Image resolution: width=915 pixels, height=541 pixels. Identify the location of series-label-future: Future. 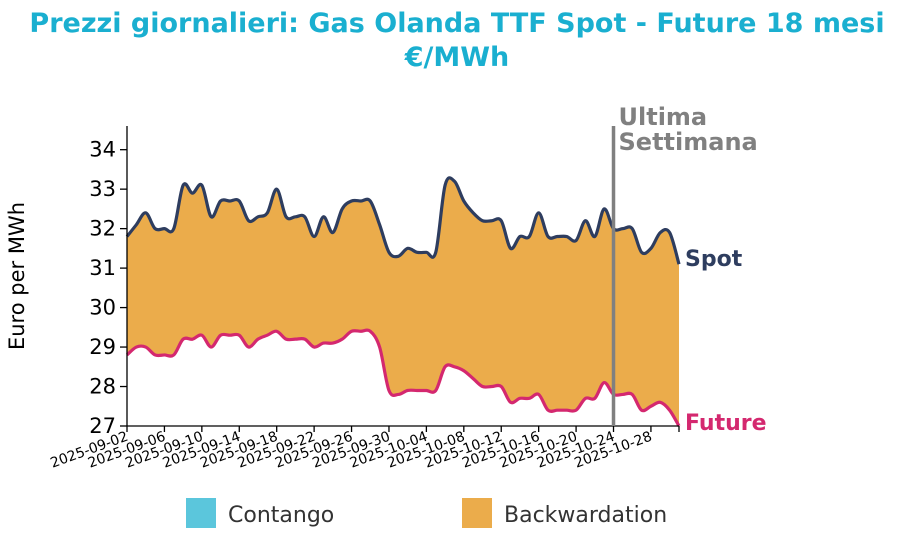
(726, 423).